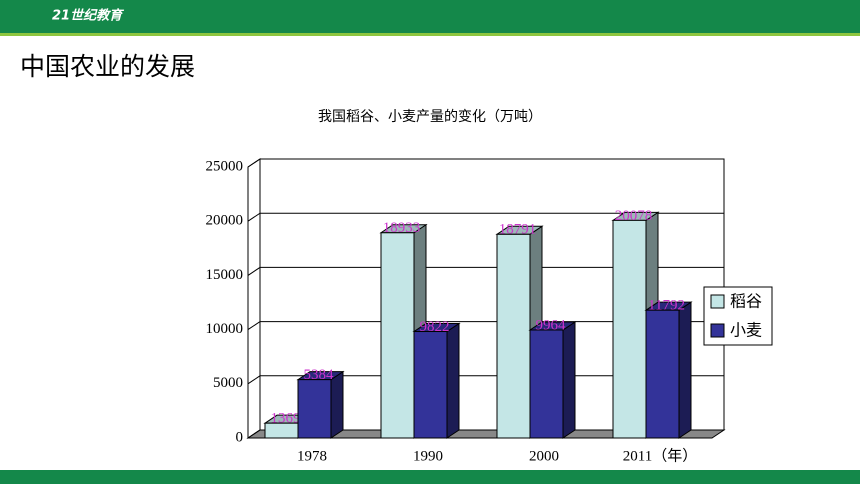  Describe the element at coordinates (240, 437) in the screenshot. I see `y-tick-label: 0` at that location.